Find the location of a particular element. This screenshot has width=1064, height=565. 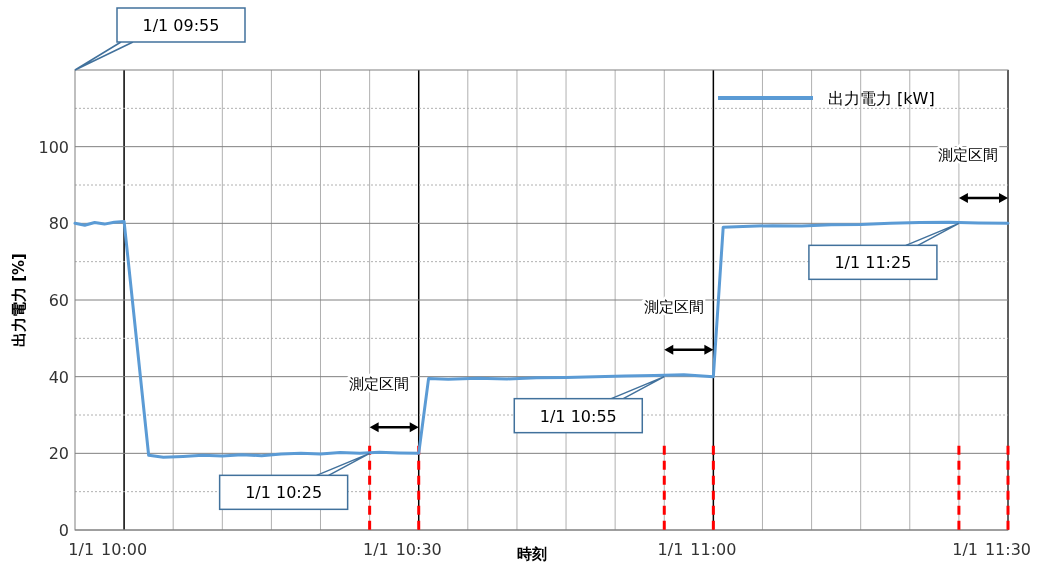

x-tick-label: 11:00 is located at coordinates (713, 549).